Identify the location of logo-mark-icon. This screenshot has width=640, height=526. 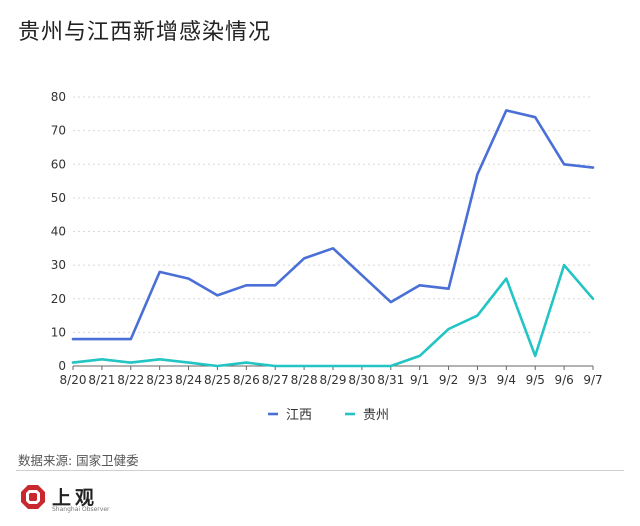
(33, 497).